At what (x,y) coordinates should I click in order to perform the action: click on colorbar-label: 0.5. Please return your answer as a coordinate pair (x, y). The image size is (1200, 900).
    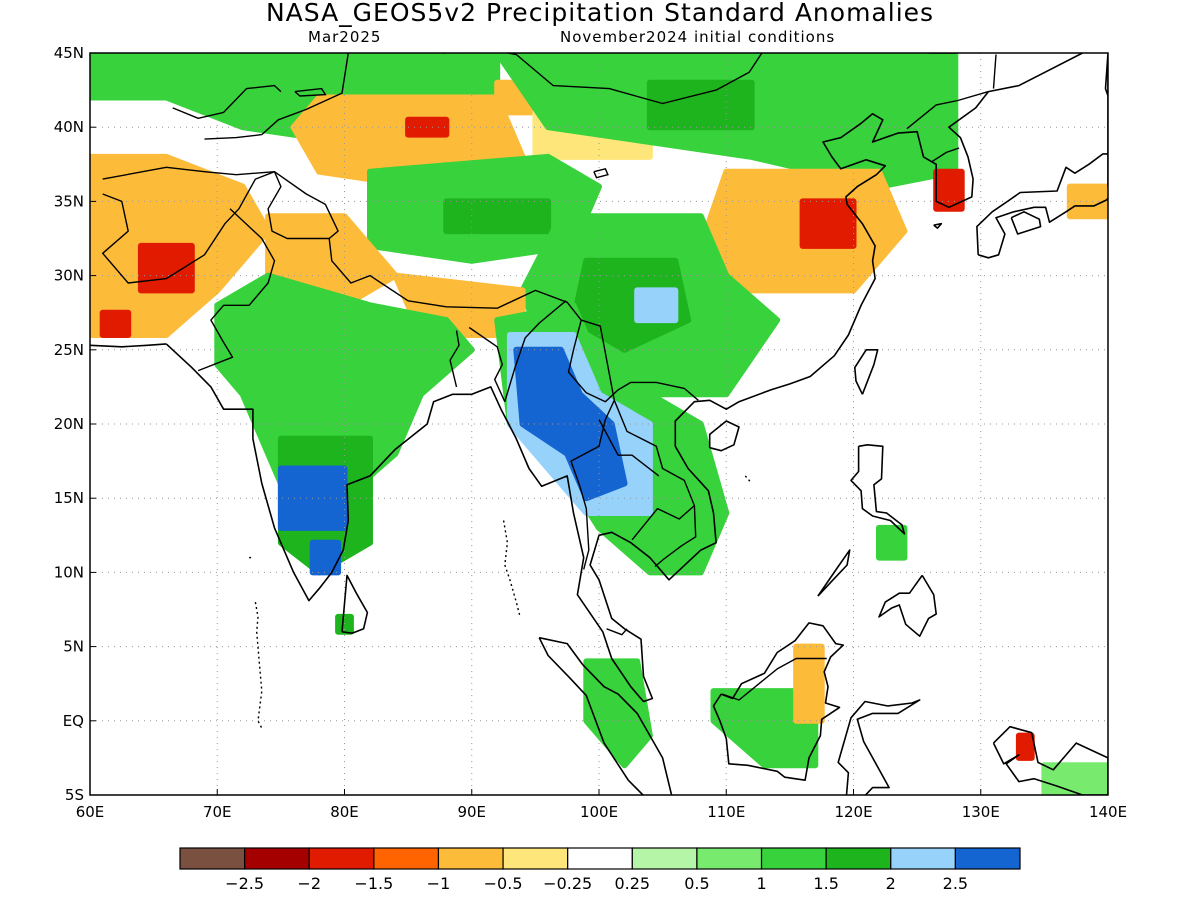
    Looking at the image, I should click on (696, 883).